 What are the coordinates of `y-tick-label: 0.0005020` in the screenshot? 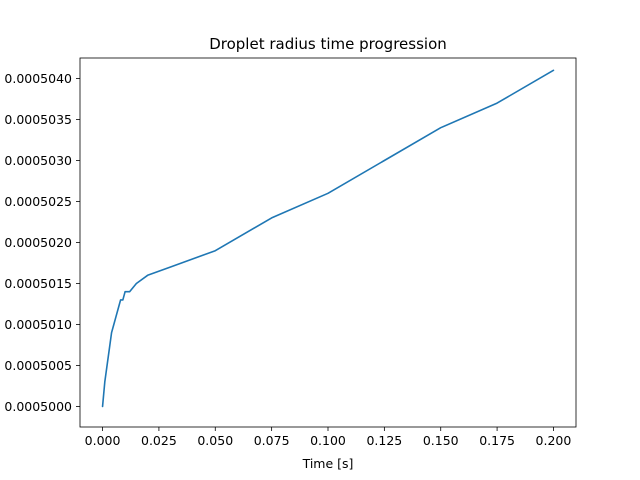 It's located at (38, 242).